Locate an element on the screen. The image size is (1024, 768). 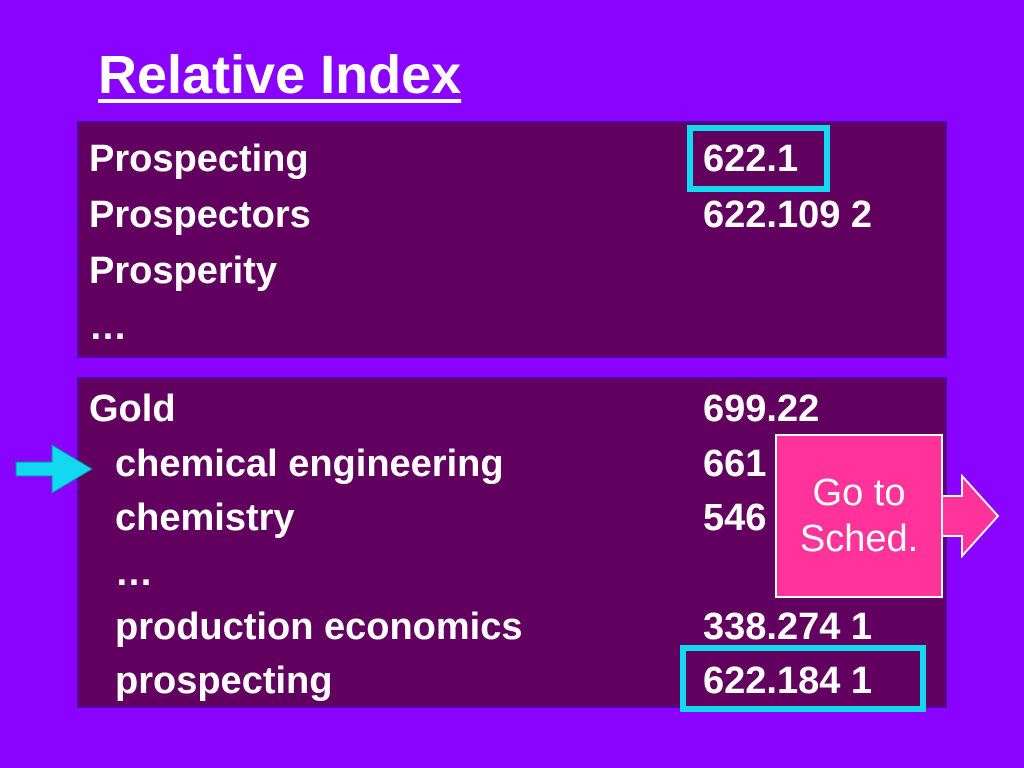
index-number: 622.1 is located at coordinates (751, 159).